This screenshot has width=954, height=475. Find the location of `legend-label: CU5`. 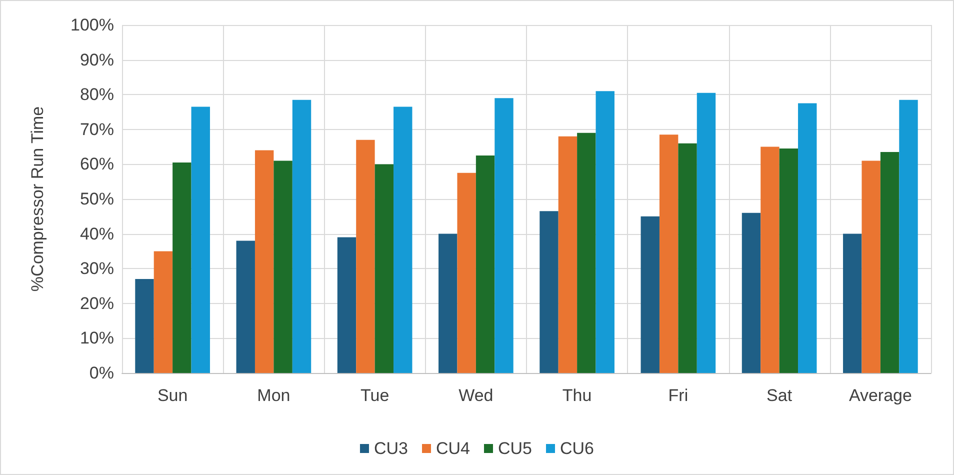

legend-label: CU5 is located at coordinates (515, 448).